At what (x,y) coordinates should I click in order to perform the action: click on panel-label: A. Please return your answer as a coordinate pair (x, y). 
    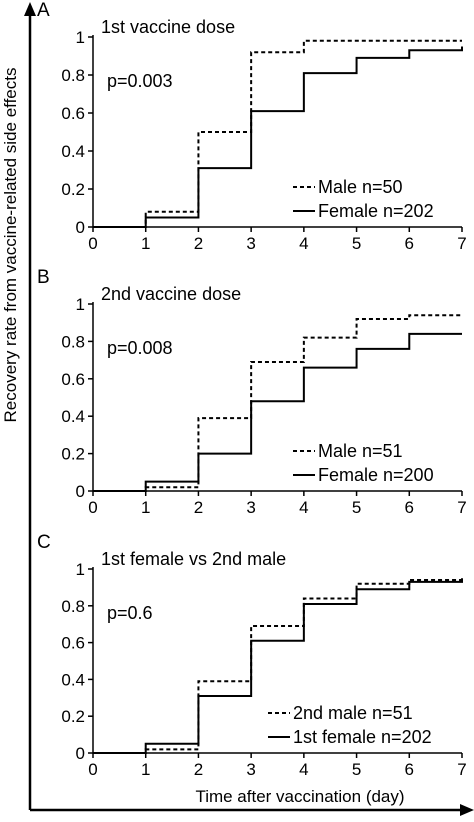
    Looking at the image, I should click on (43, 10).